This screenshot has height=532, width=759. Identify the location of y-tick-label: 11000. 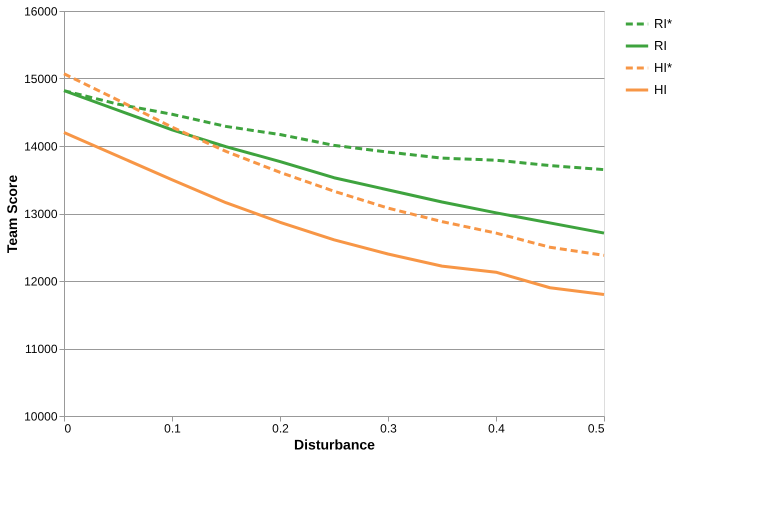
(41, 349).